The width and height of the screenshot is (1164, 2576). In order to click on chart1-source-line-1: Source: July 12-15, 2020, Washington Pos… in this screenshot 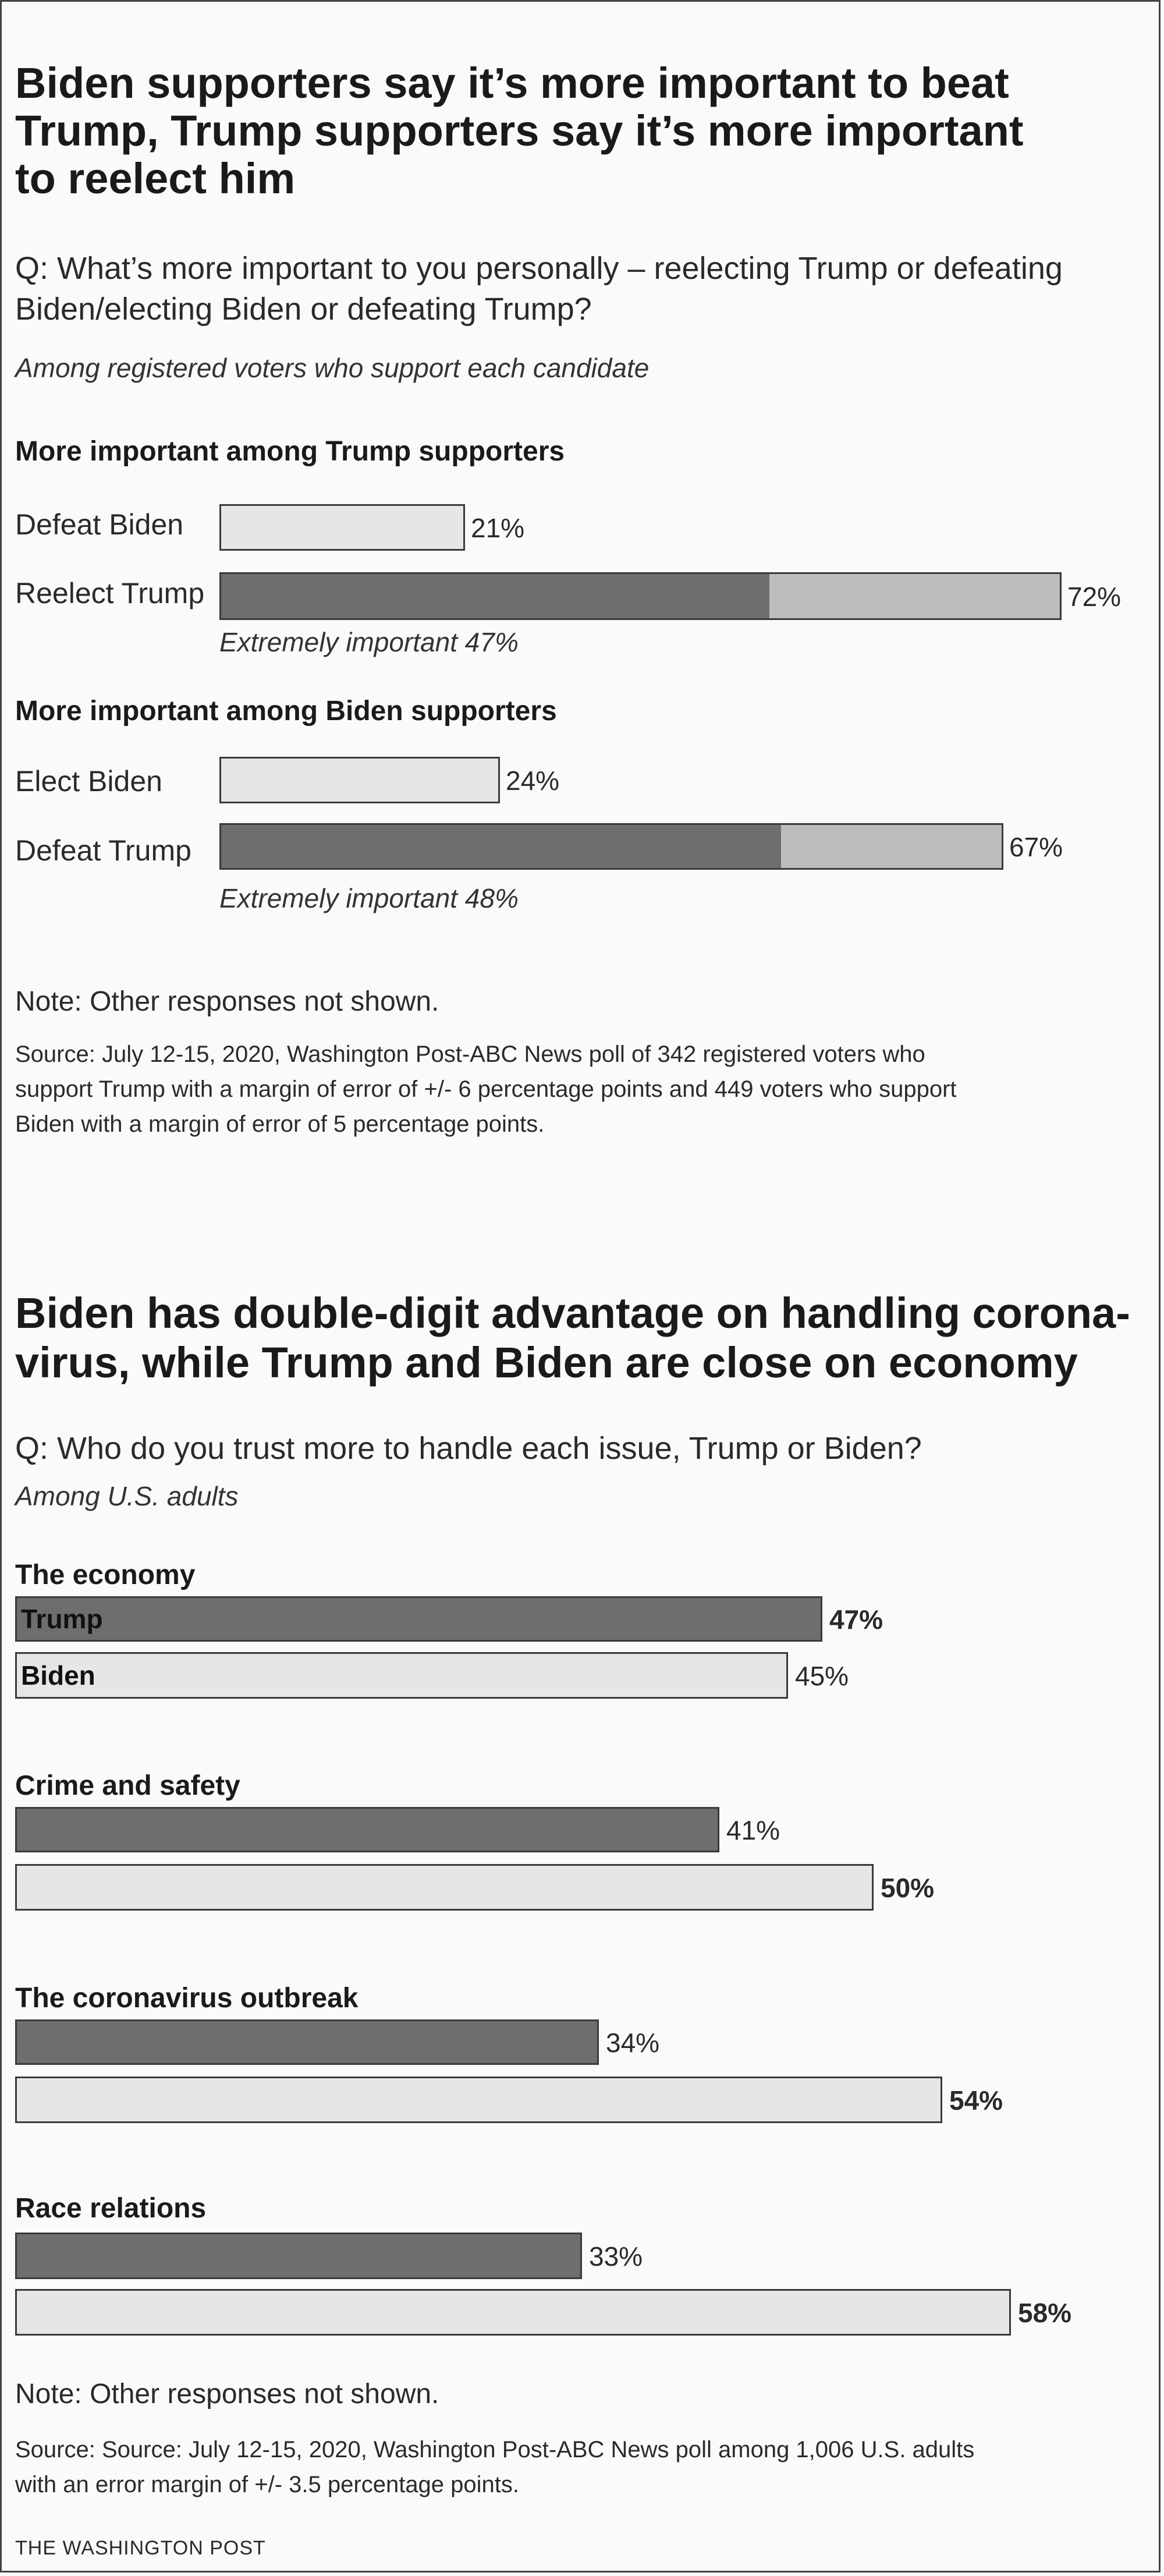, I will do `click(470, 1054)`.